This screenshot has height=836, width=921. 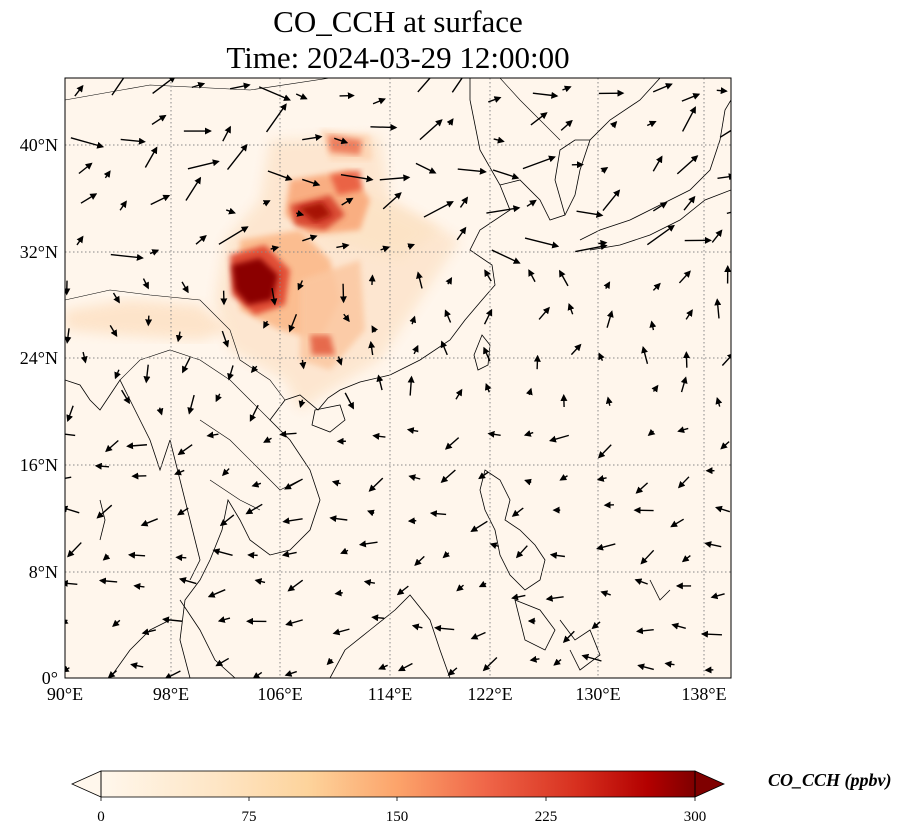 What do you see at coordinates (597, 694) in the screenshot?
I see `x-tick-label: 130°E` at bounding box center [597, 694].